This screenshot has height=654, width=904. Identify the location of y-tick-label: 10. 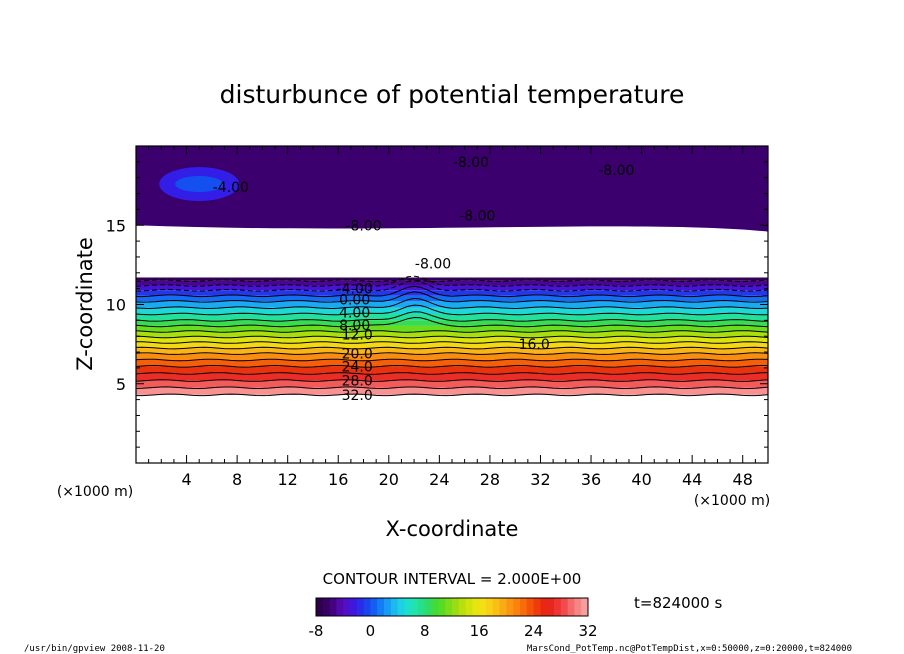
(116, 305).